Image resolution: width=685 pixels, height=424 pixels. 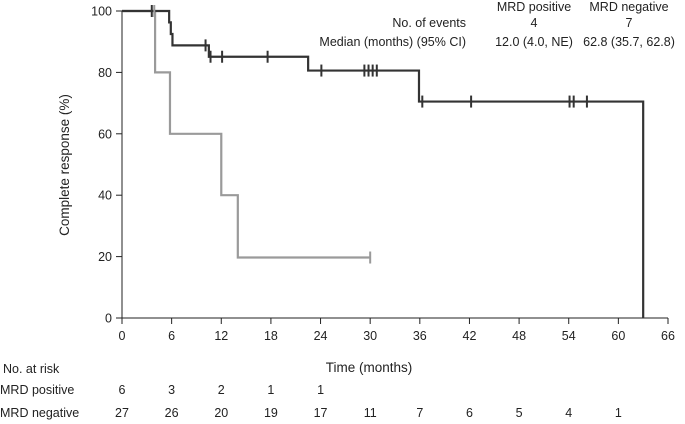 What do you see at coordinates (369, 367) in the screenshot?
I see `x-axis-title: Time (months)` at bounding box center [369, 367].